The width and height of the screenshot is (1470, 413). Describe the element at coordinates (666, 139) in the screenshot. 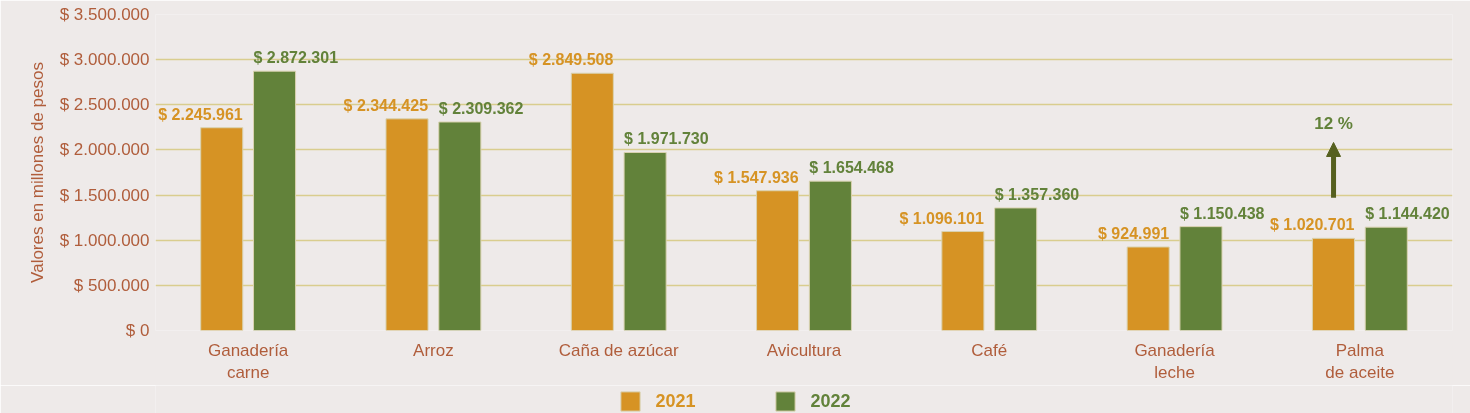

I see `data-label: $ 1.971.730` at that location.